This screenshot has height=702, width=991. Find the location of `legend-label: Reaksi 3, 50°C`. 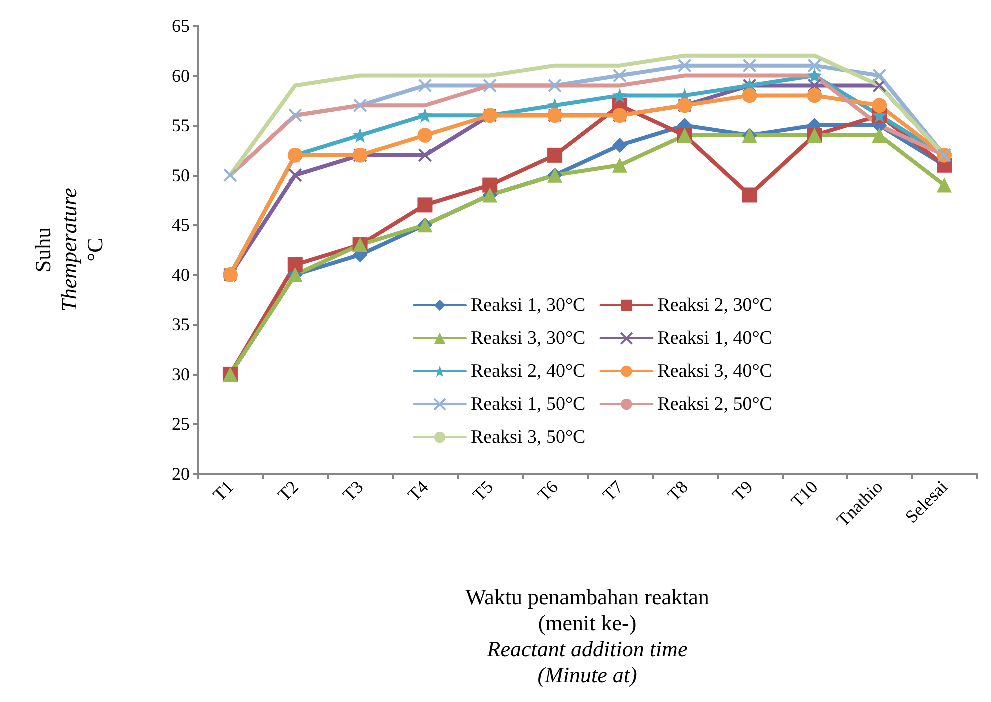

legend-label: Reaksi 3, 50°C is located at coordinates (528, 437).